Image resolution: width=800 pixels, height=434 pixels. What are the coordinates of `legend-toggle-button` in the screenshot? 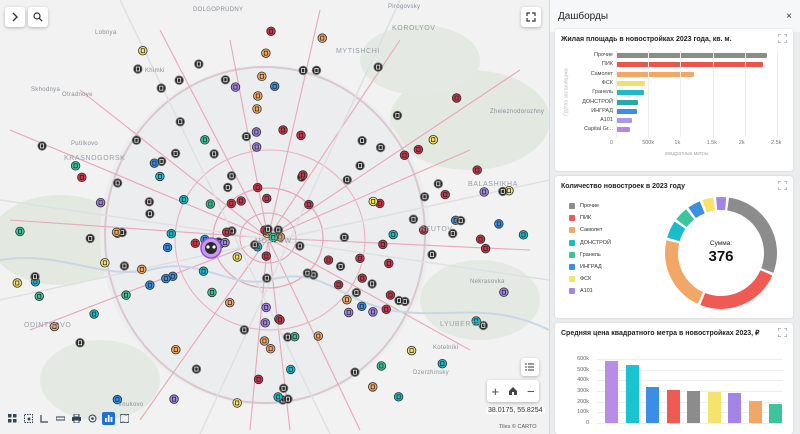 It's located at (530, 367).